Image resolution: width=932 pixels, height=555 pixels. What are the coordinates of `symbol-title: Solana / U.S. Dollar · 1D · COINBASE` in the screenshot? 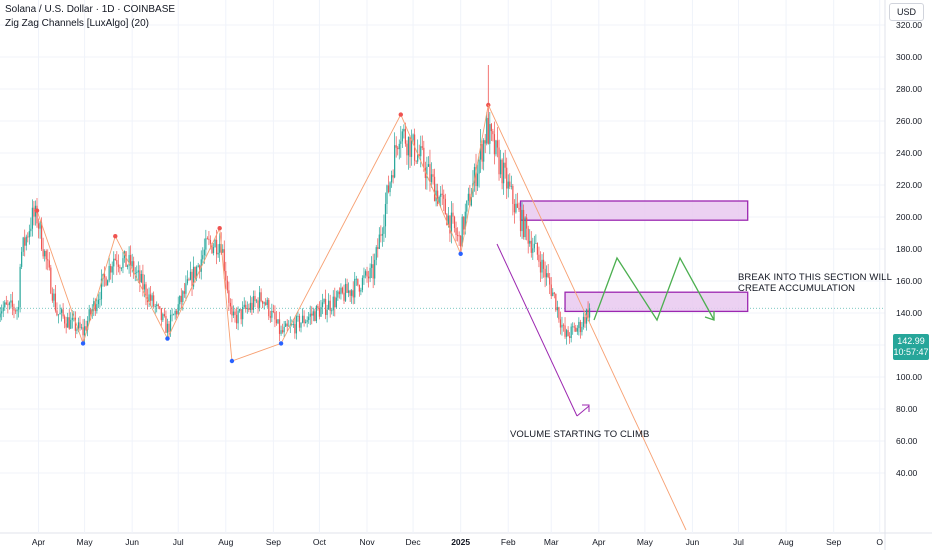 It's located at (90, 9).